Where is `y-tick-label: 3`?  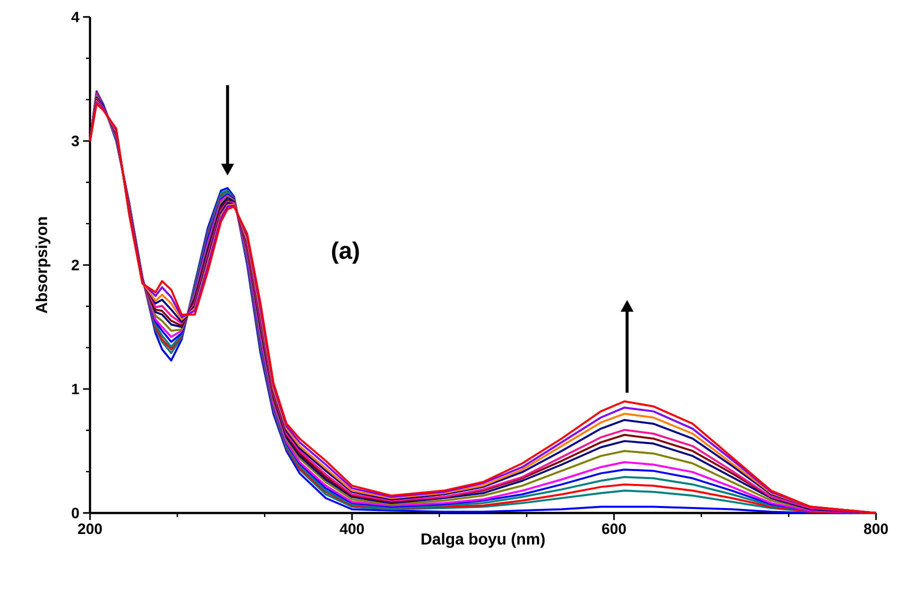
y-tick-label: 3 is located at coordinates (75, 141).